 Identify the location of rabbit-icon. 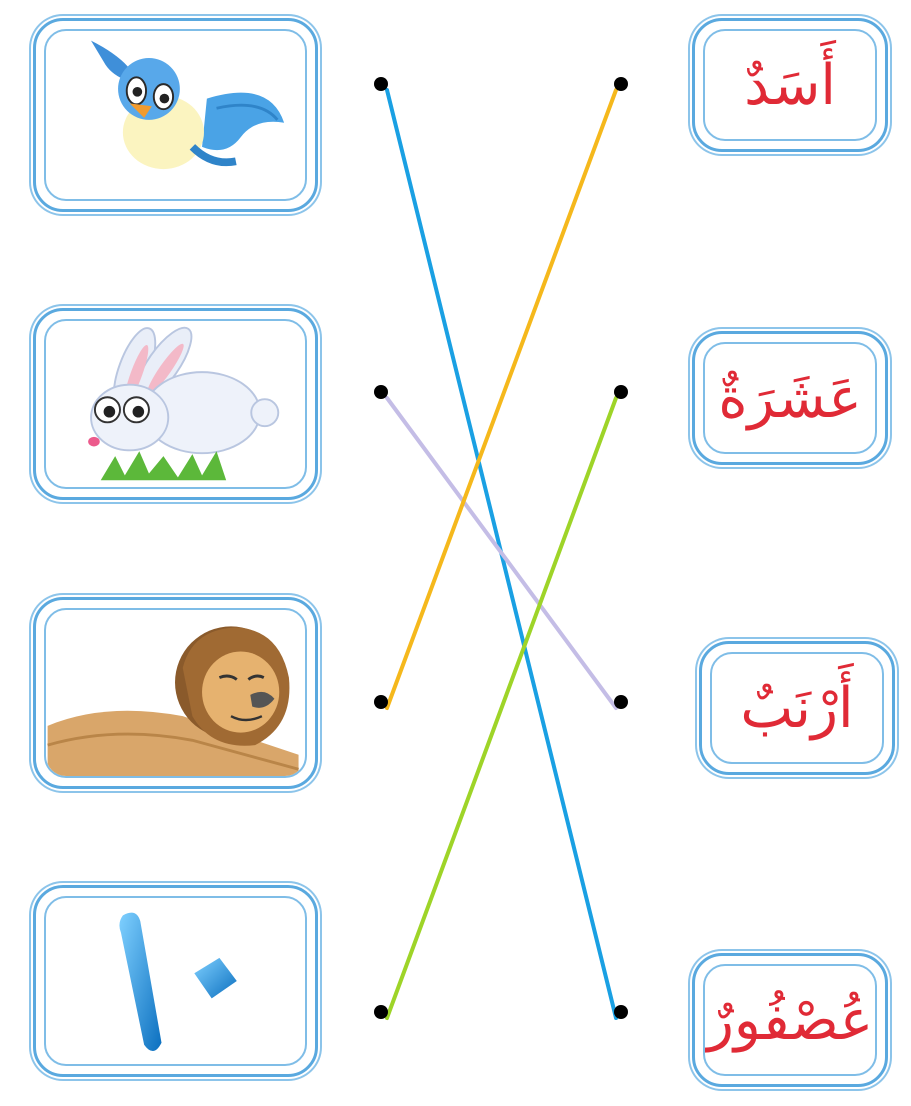
(184, 403).